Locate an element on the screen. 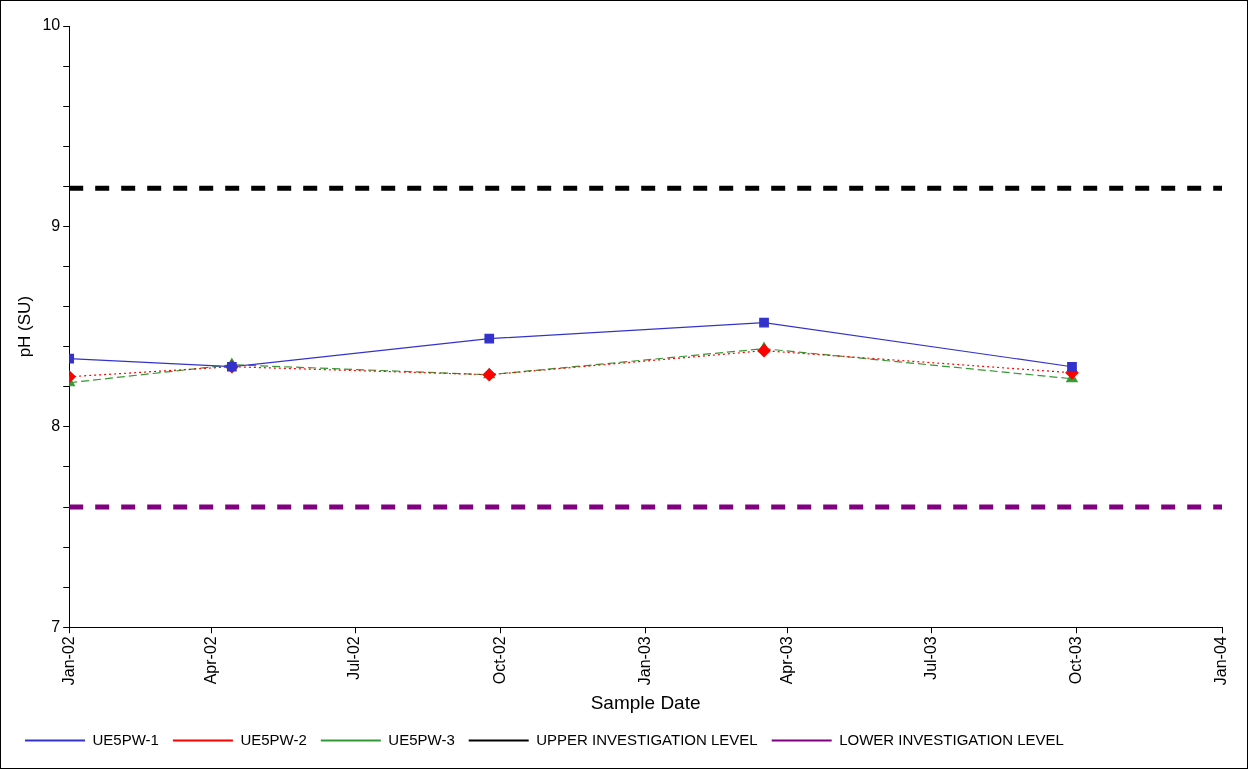 This screenshot has width=1248, height=769. y-tick-label: 9 is located at coordinates (56, 225).